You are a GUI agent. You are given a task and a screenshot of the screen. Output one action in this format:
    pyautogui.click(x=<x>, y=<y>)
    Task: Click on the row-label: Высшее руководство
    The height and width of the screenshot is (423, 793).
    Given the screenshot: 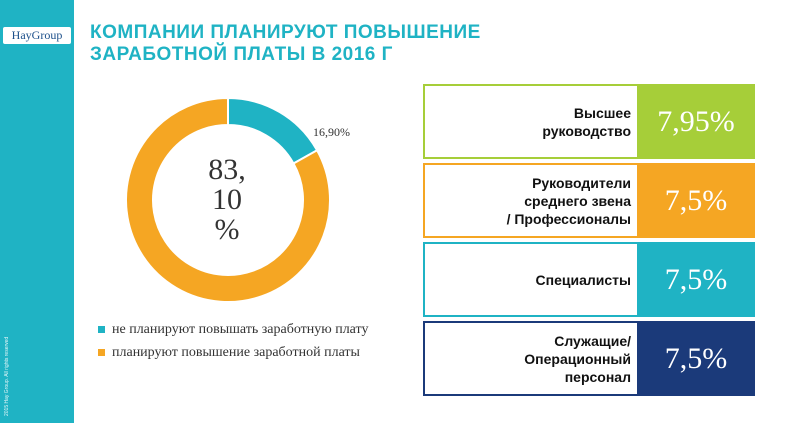 What is the action you would take?
    pyautogui.click(x=531, y=121)
    